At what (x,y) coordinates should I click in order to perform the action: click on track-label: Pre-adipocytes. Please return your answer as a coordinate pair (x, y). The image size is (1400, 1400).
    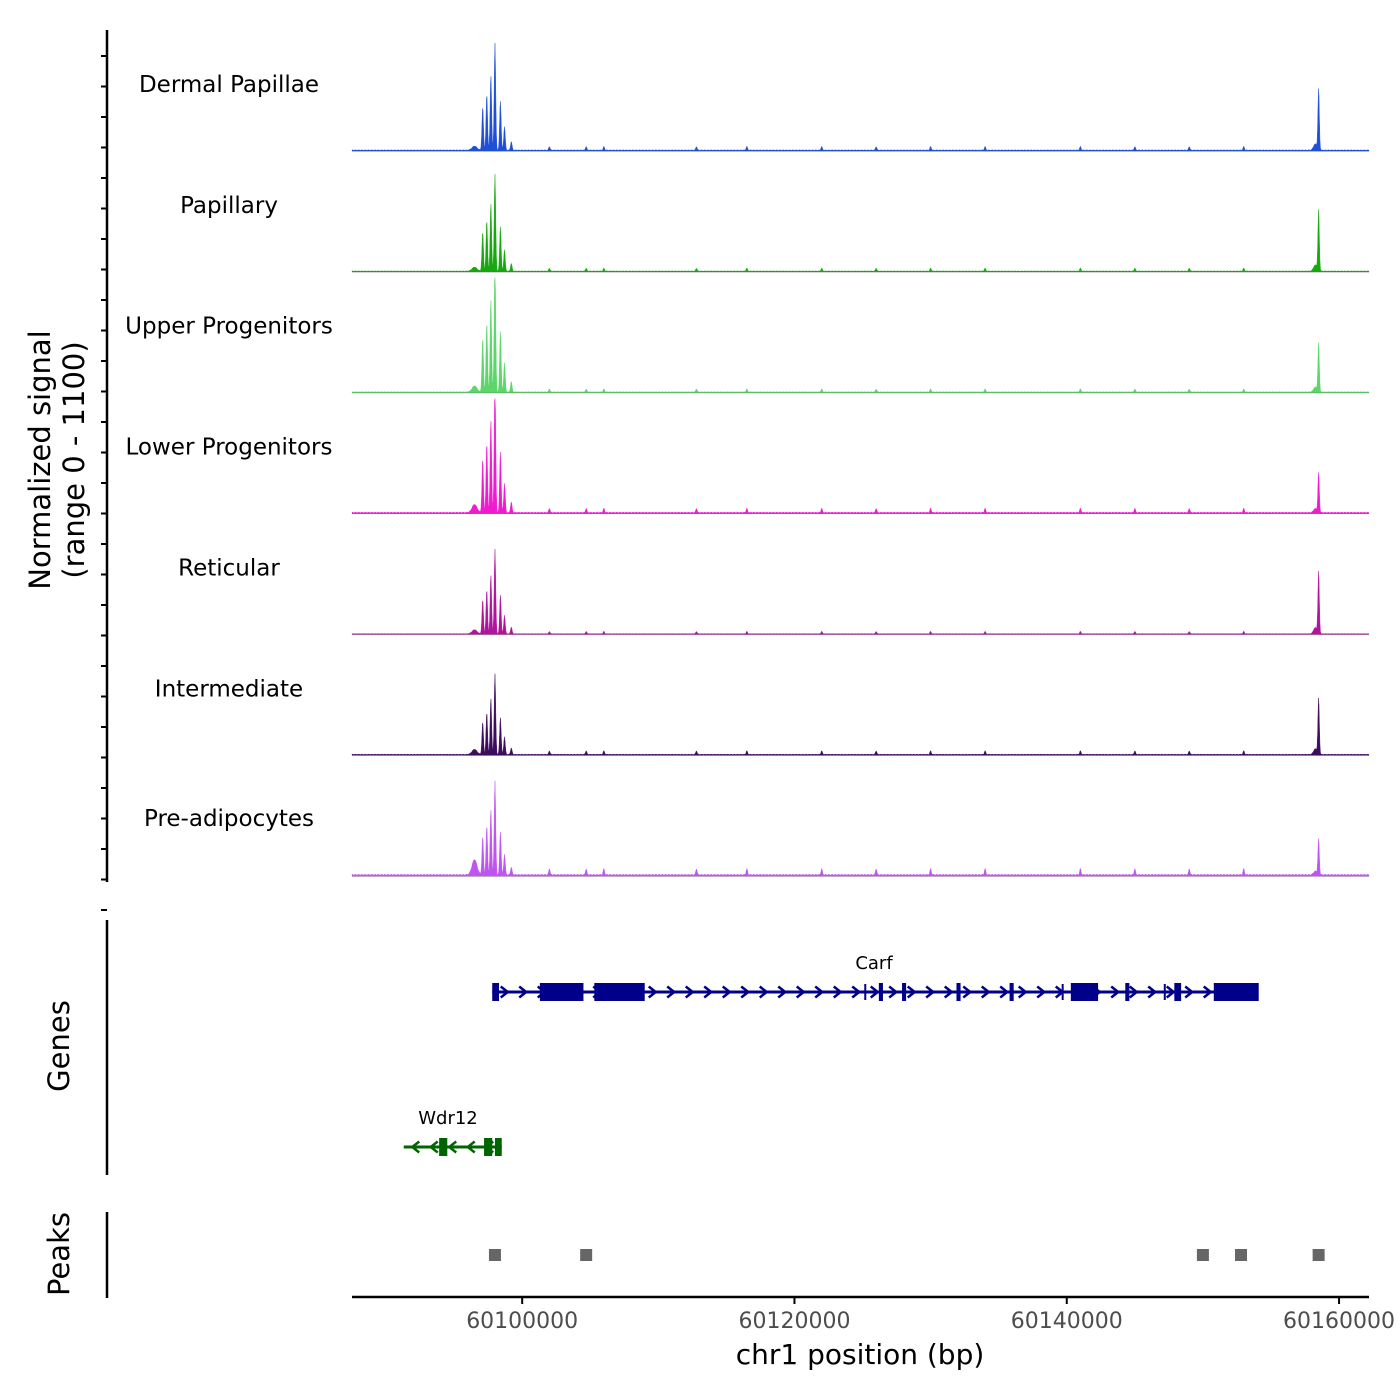
    Looking at the image, I should click on (229, 819).